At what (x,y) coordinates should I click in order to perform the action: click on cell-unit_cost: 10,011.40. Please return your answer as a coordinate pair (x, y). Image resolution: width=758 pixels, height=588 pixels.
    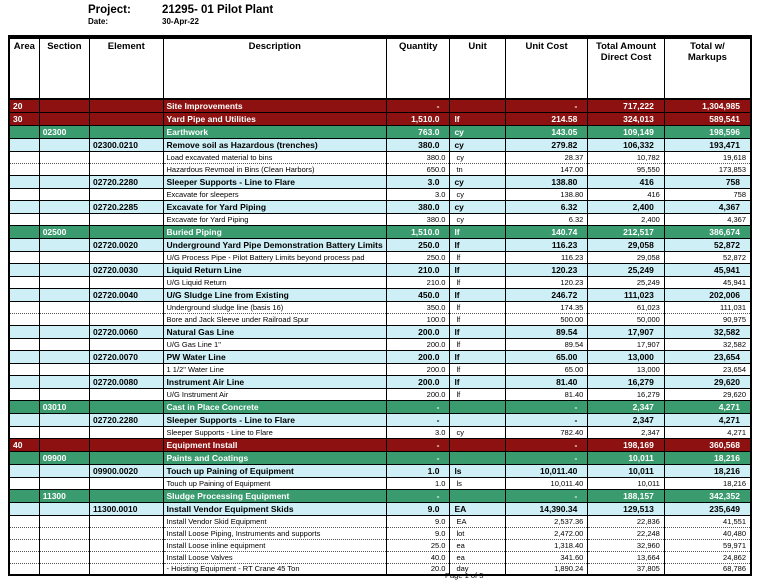
    Looking at the image, I should click on (546, 470).